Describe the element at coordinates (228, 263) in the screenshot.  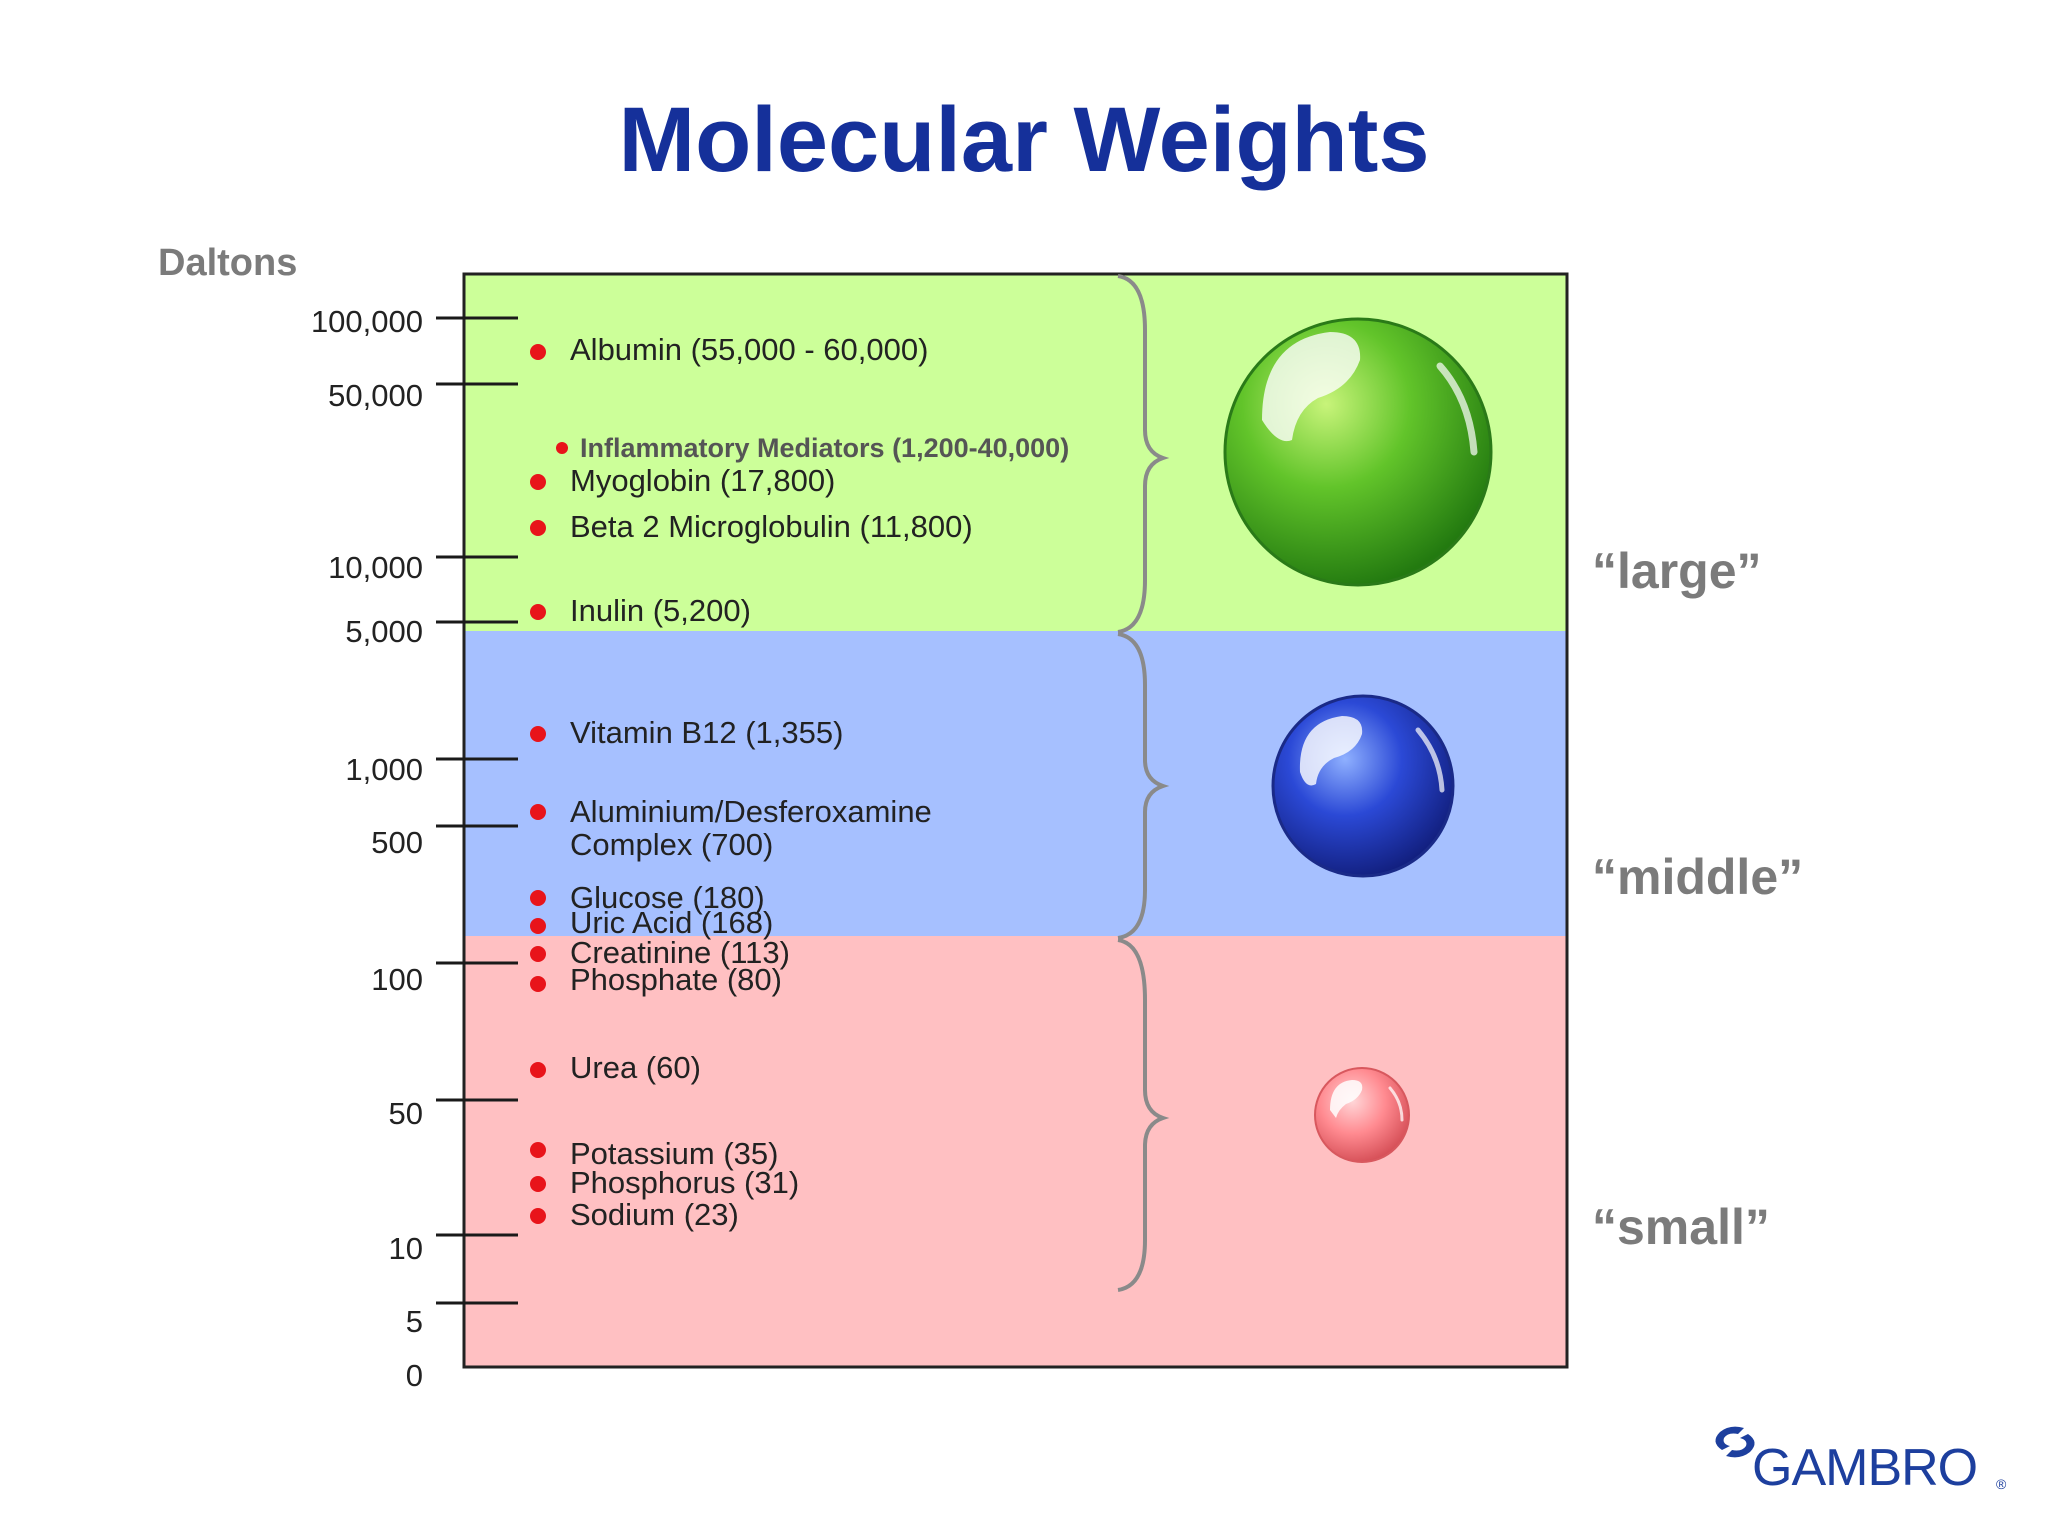
I see `axis-unit-label: Daltons` at that location.